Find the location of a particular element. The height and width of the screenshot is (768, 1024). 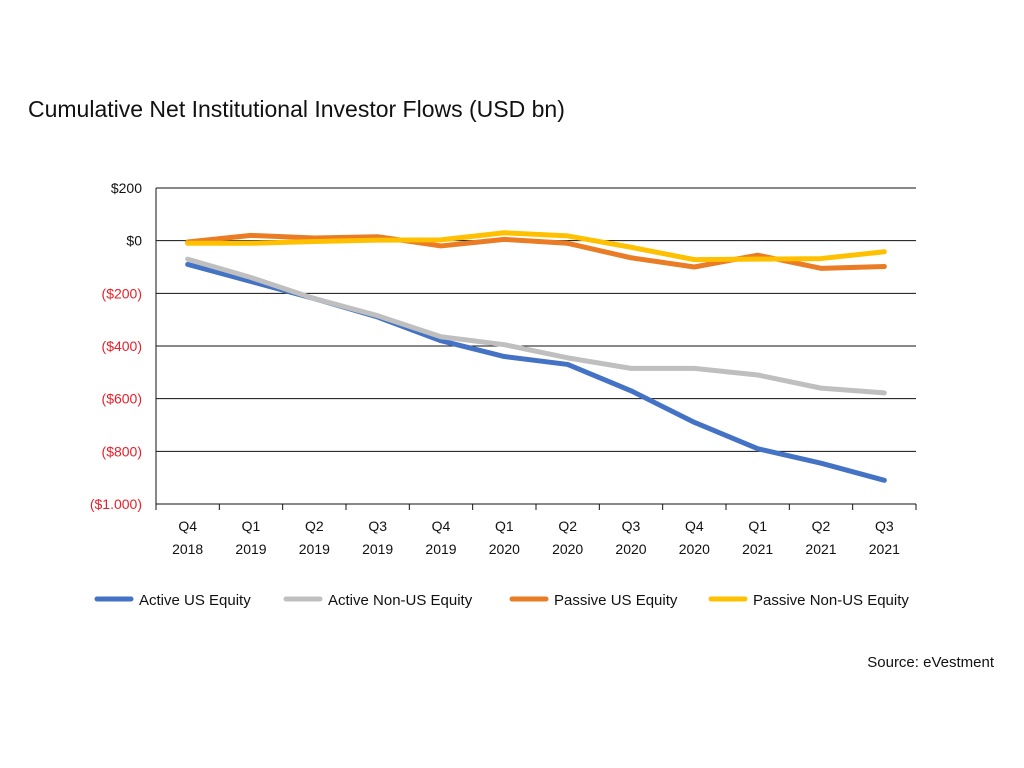

legend-label: Passive Non-US Equity is located at coordinates (831, 600).